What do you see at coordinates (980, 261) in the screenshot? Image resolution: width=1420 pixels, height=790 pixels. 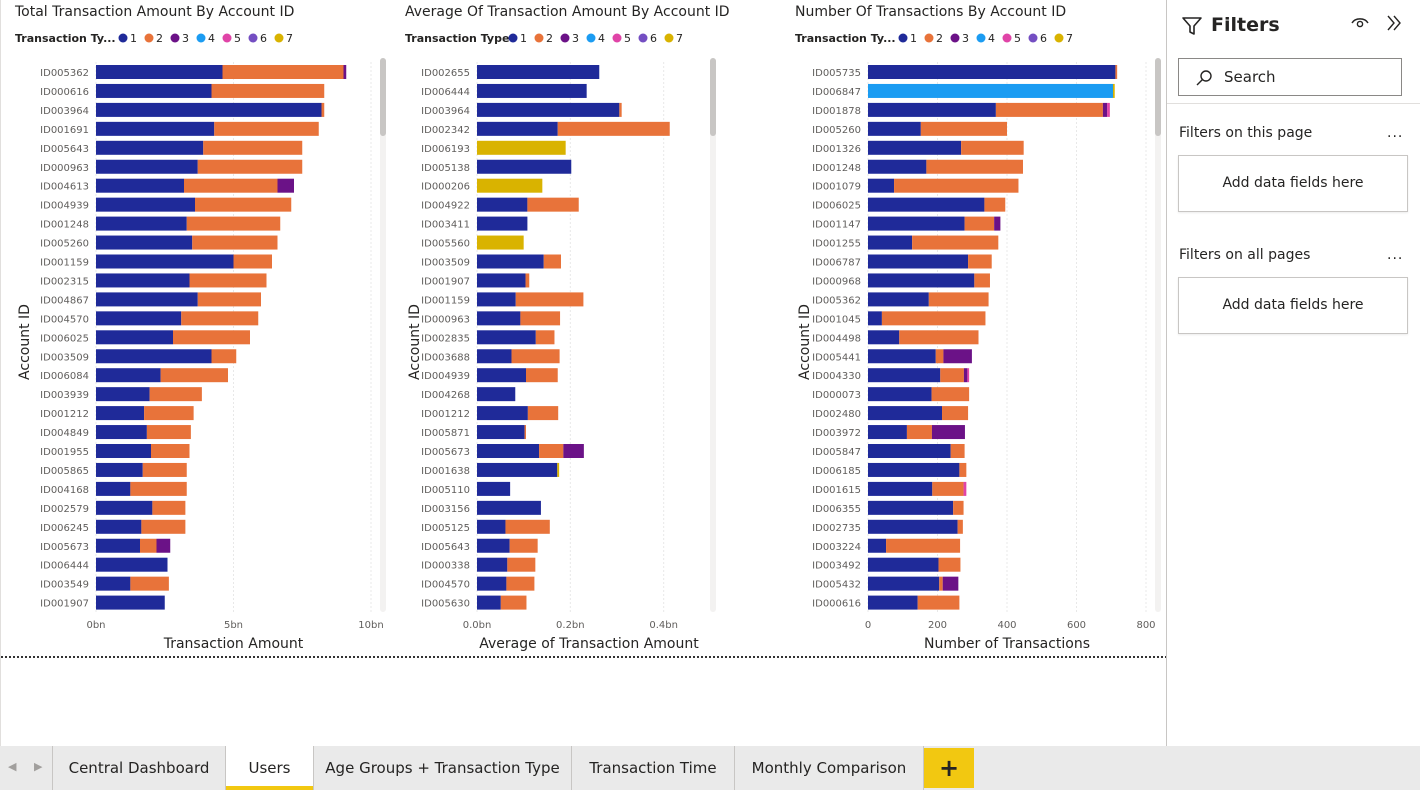 I see `bar-ID006787-type2` at bounding box center [980, 261].